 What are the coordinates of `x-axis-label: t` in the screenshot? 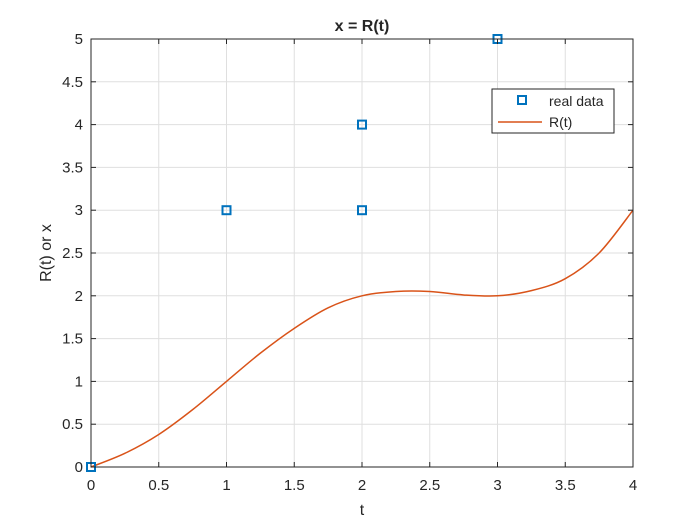 It's located at (362, 510).